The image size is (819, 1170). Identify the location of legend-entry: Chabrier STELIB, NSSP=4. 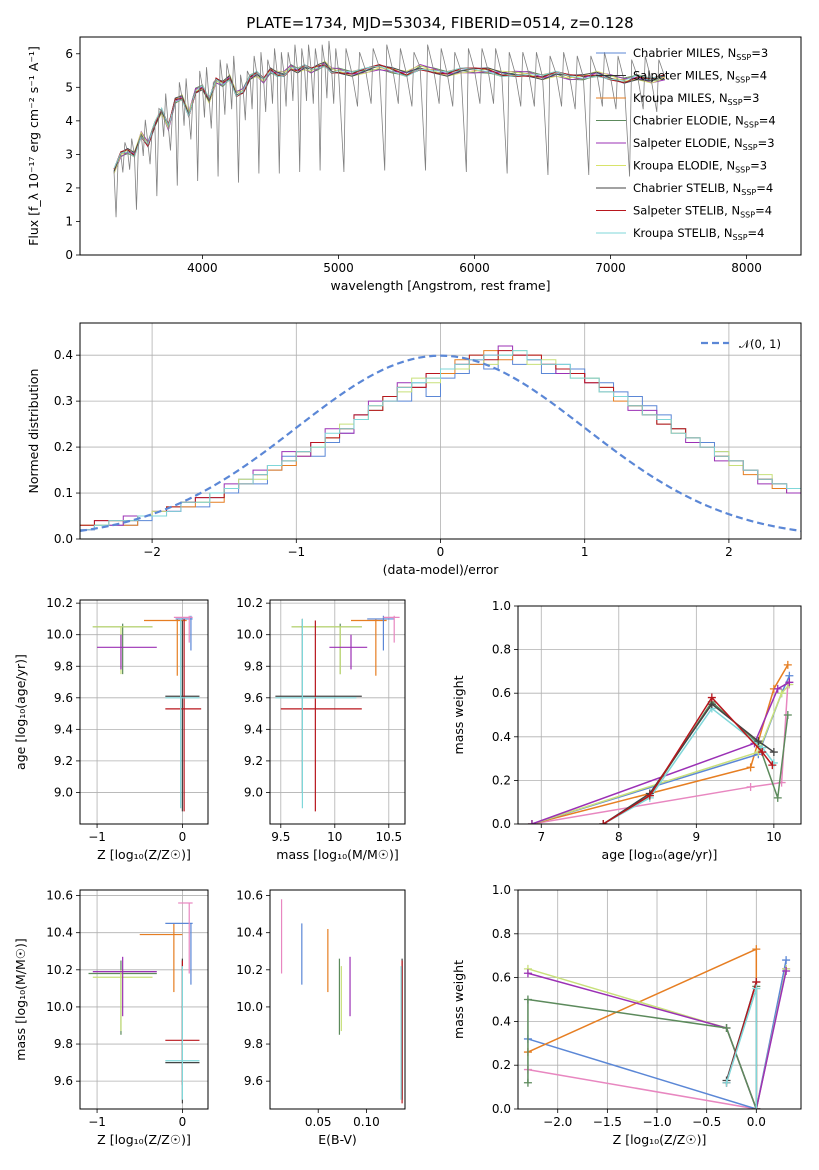
(703, 189).